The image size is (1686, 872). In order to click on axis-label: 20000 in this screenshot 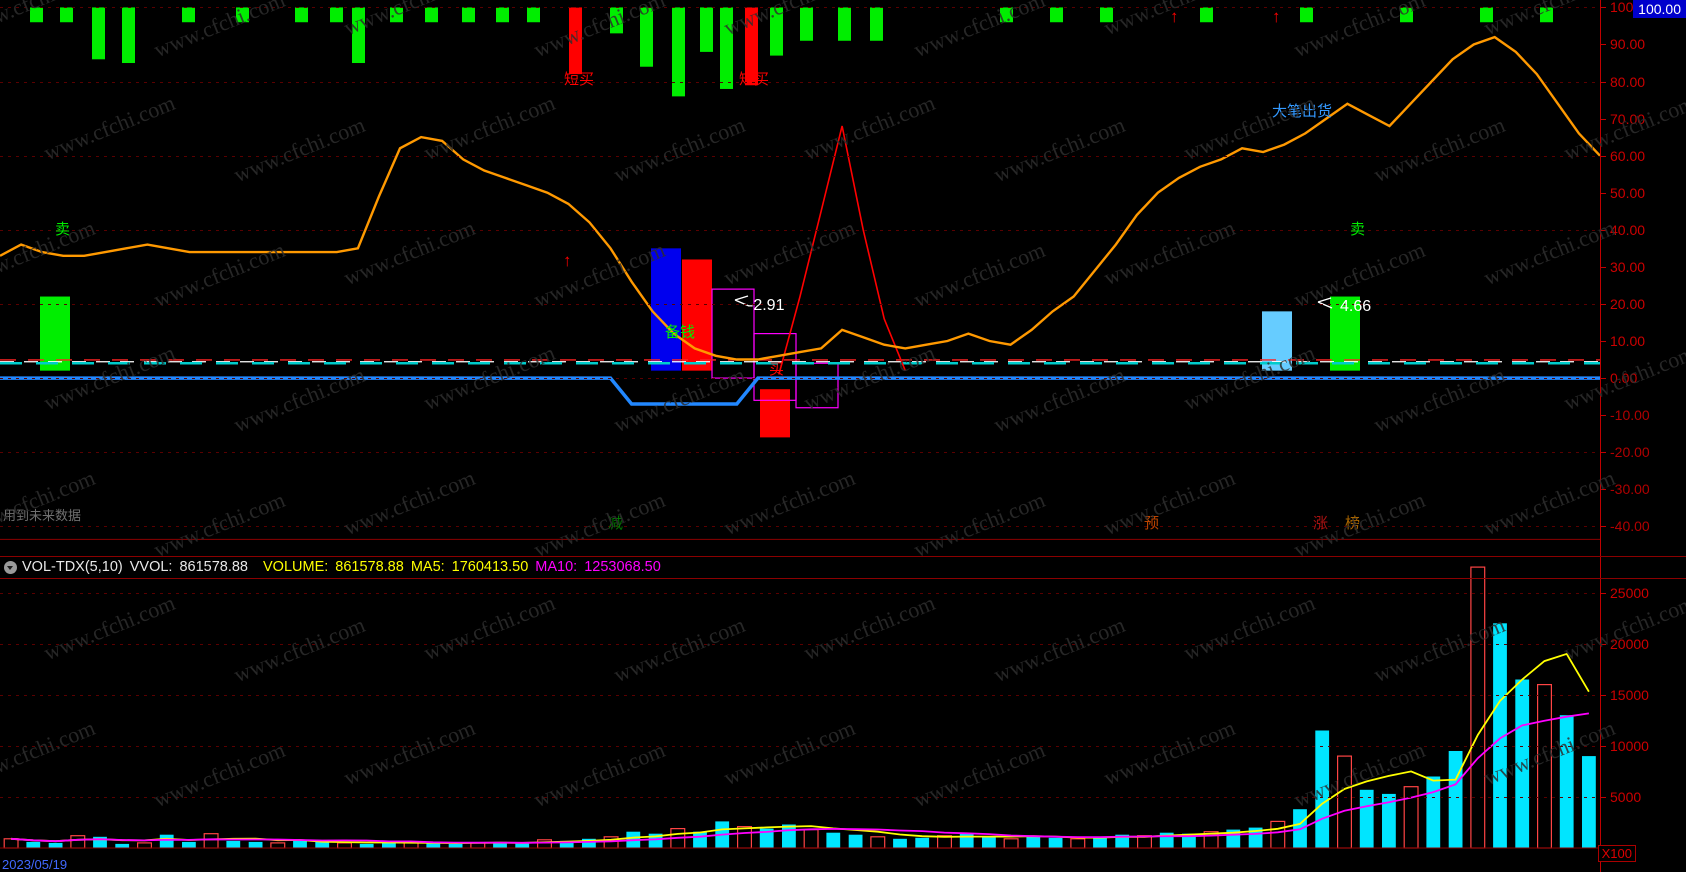, I will do `click(1629, 643)`.